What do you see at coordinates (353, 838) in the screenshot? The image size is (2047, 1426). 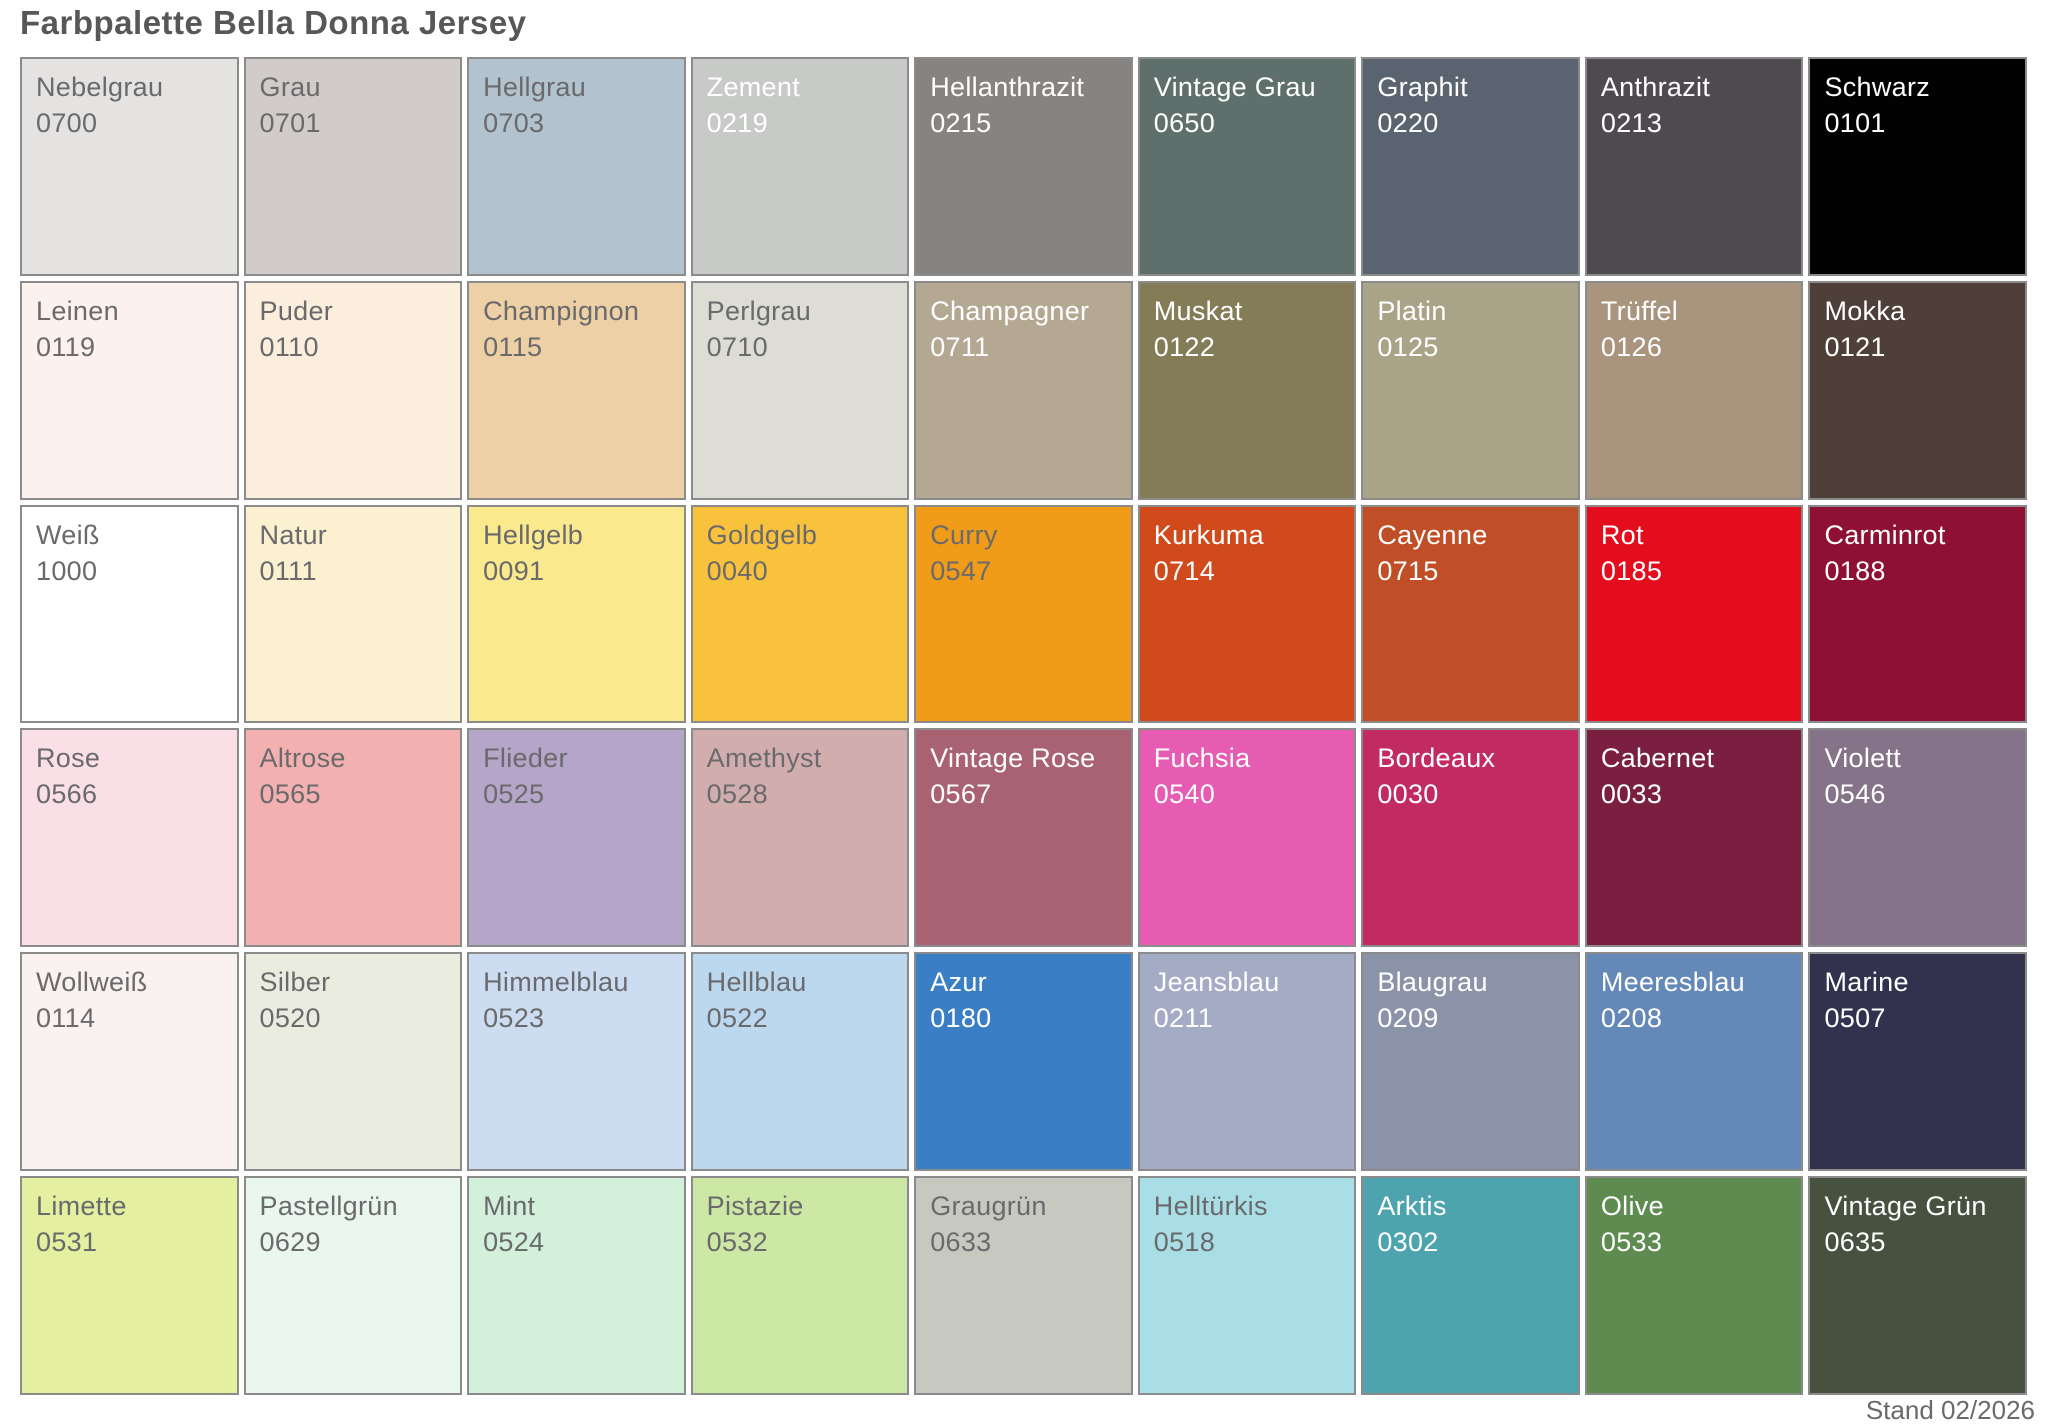 I see `color-swatch-0565: Altrose 0565` at bounding box center [353, 838].